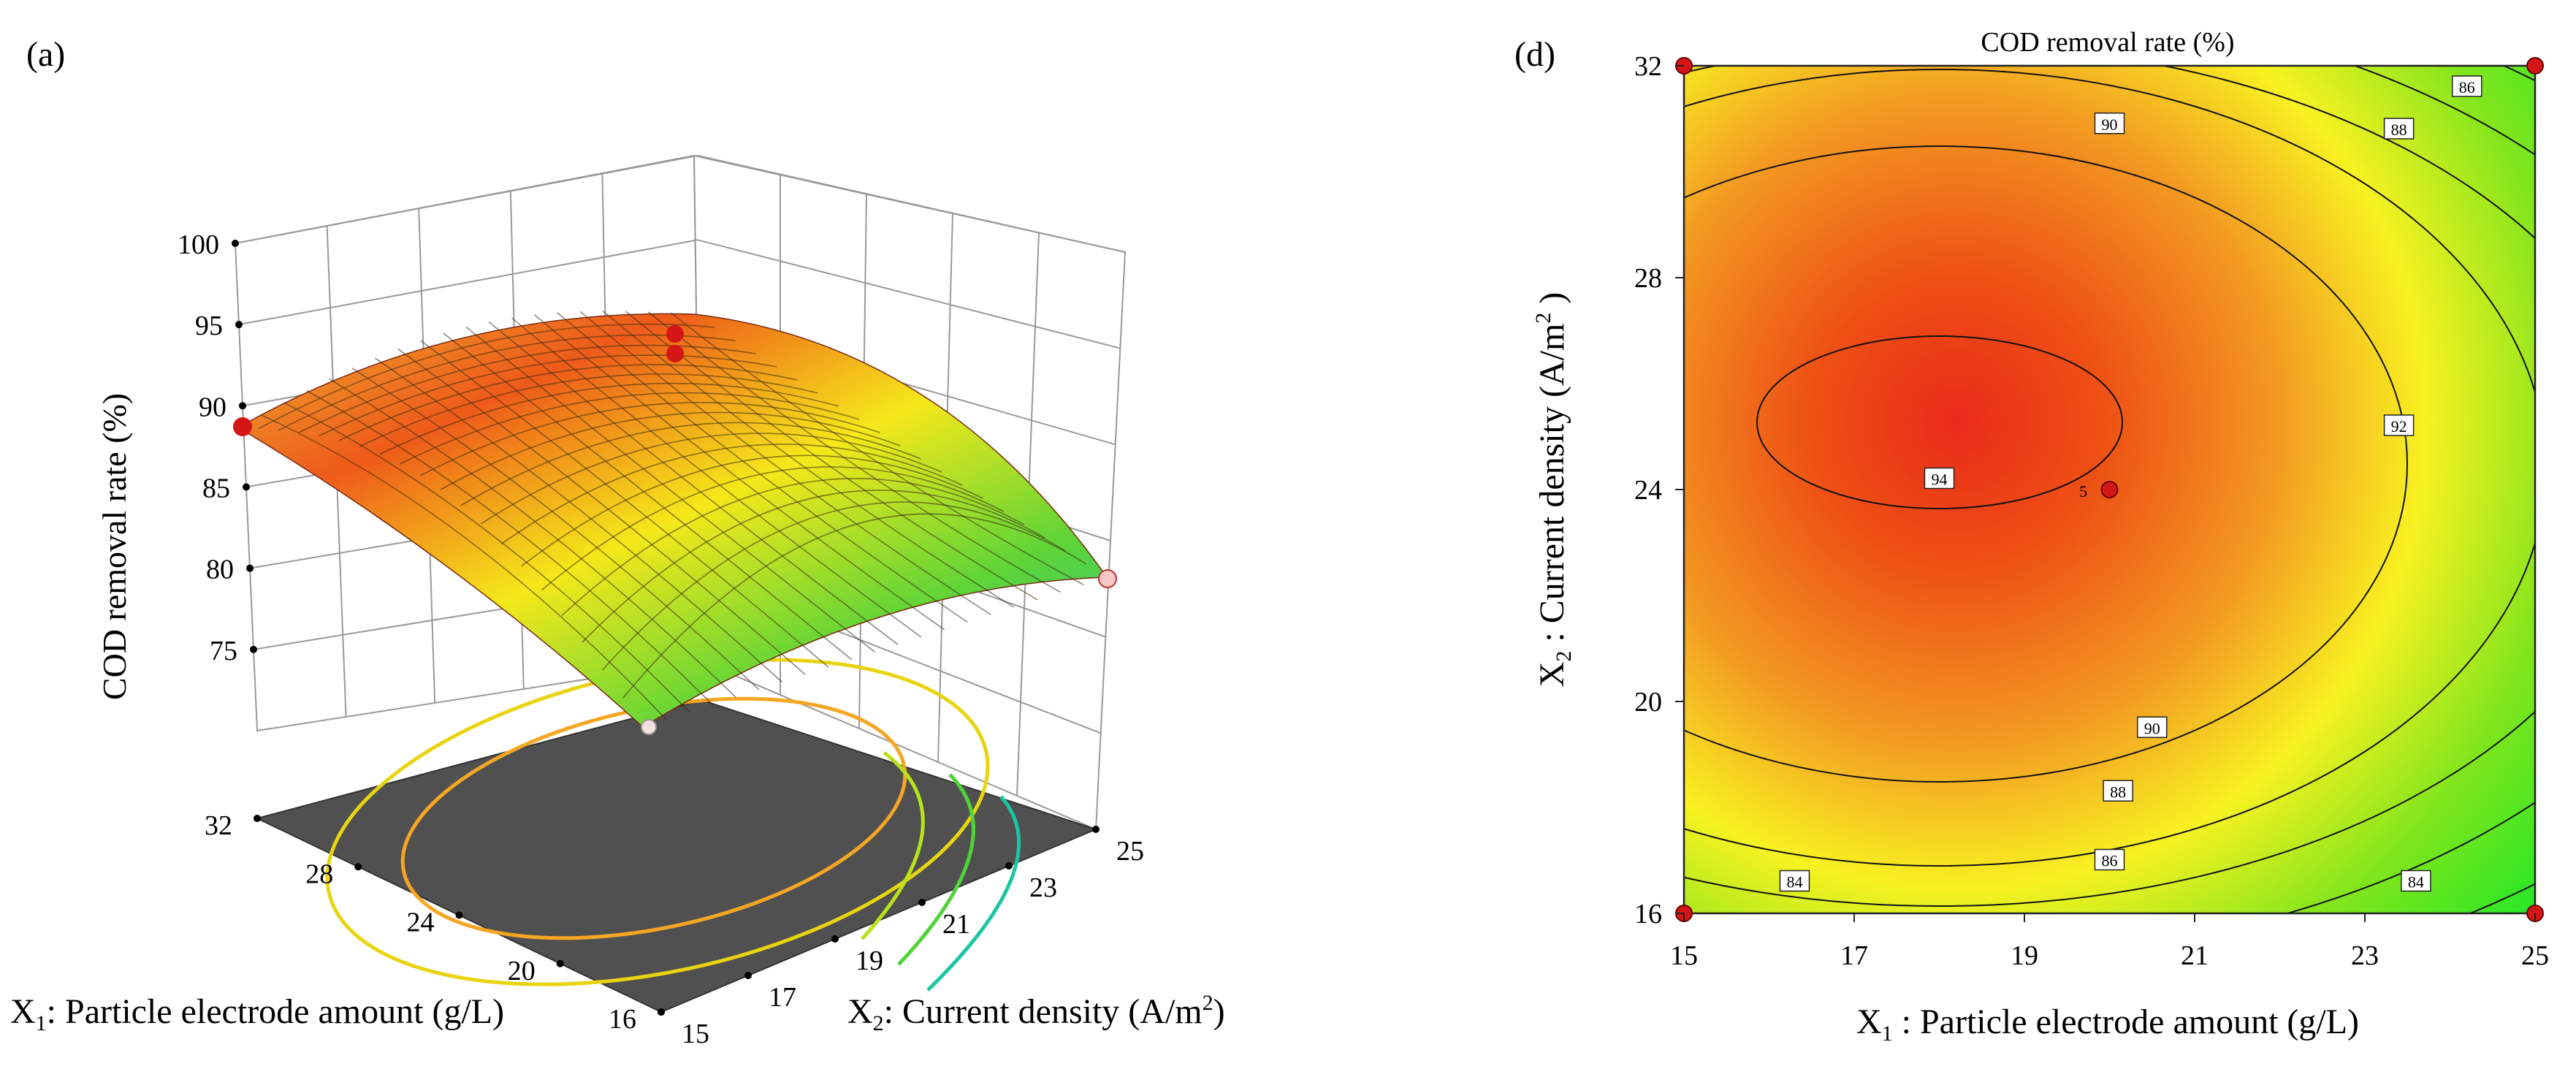 This screenshot has height=1069, width=2576. What do you see at coordinates (901, 937) in the screenshot?
I see `x2-axis-ticks: 15 17 19 21 23 25` at bounding box center [901, 937].